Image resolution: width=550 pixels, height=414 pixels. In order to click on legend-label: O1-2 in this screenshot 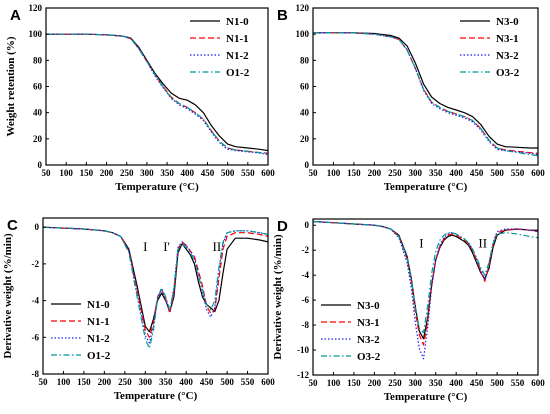, I will do `click(238, 73)`.